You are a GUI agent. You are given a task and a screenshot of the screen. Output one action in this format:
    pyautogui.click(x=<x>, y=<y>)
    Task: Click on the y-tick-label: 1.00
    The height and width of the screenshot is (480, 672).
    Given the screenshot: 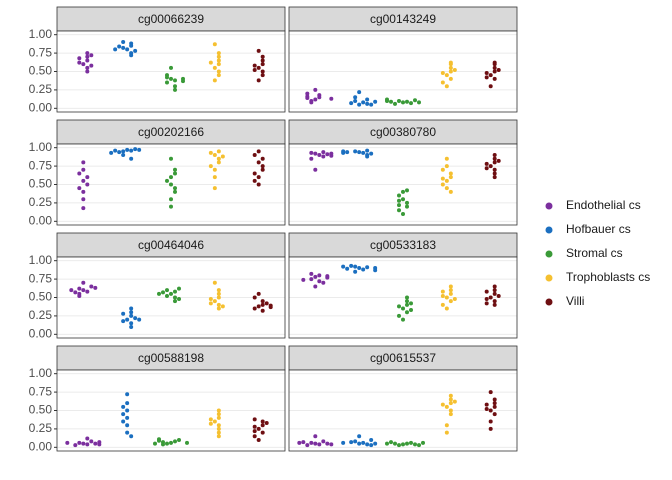 What is the action you would take?
    pyautogui.click(x=41, y=373)
    